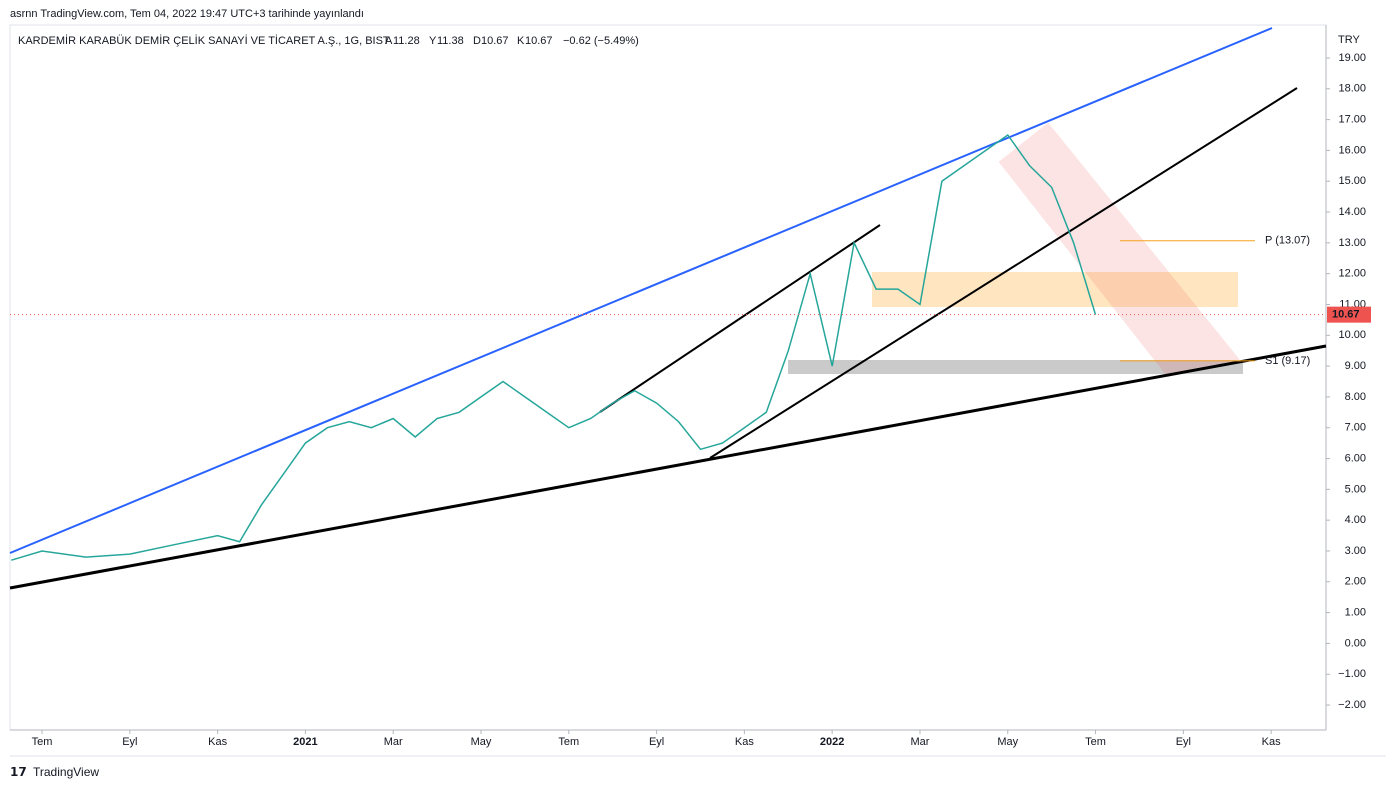 The height and width of the screenshot is (791, 1386). I want to click on last-price-label: 10.67, so click(1346, 315).